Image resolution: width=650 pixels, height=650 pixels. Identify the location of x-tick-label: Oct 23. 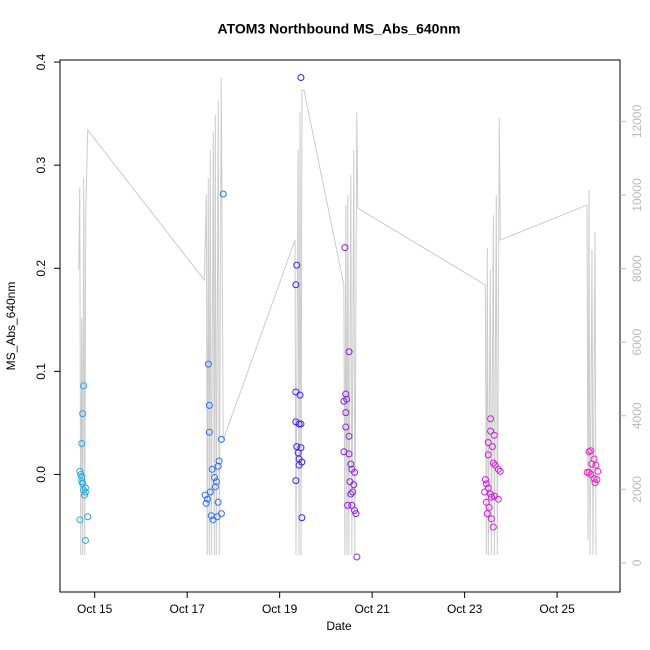
(465, 609).